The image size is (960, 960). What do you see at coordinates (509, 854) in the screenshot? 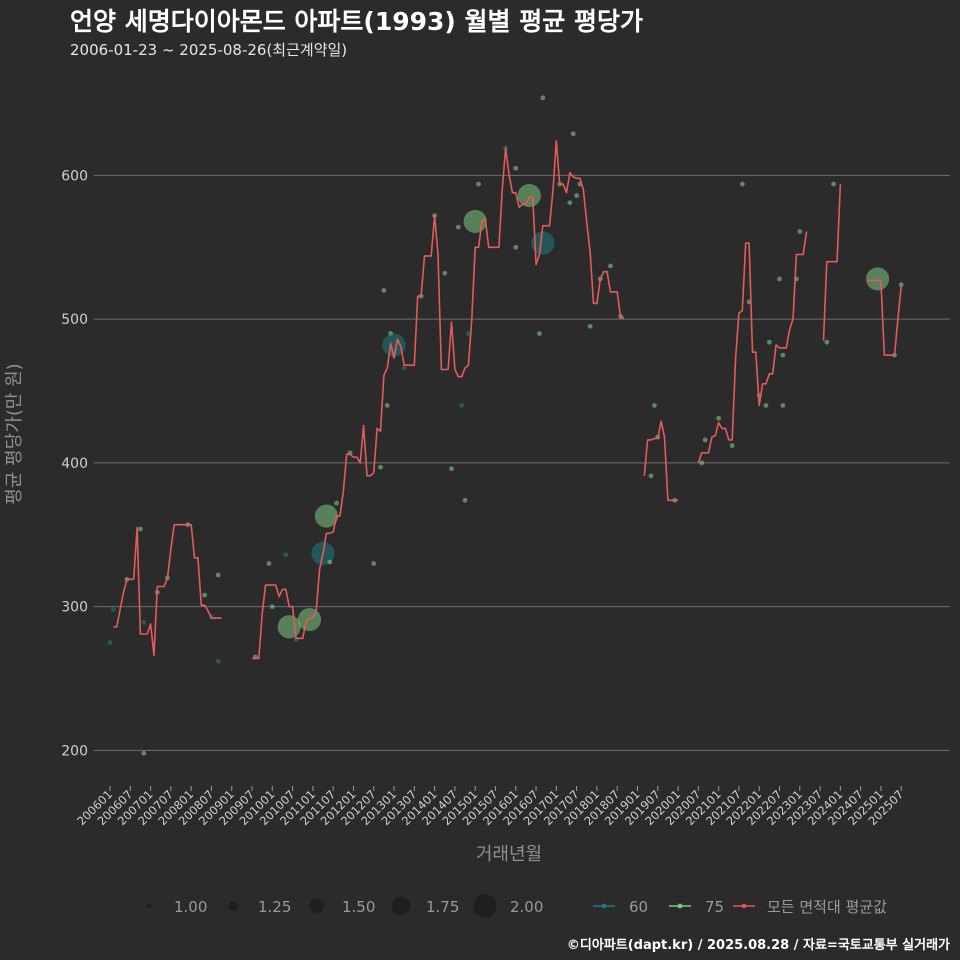
I see `x-axis-title: 거래년월` at bounding box center [509, 854].